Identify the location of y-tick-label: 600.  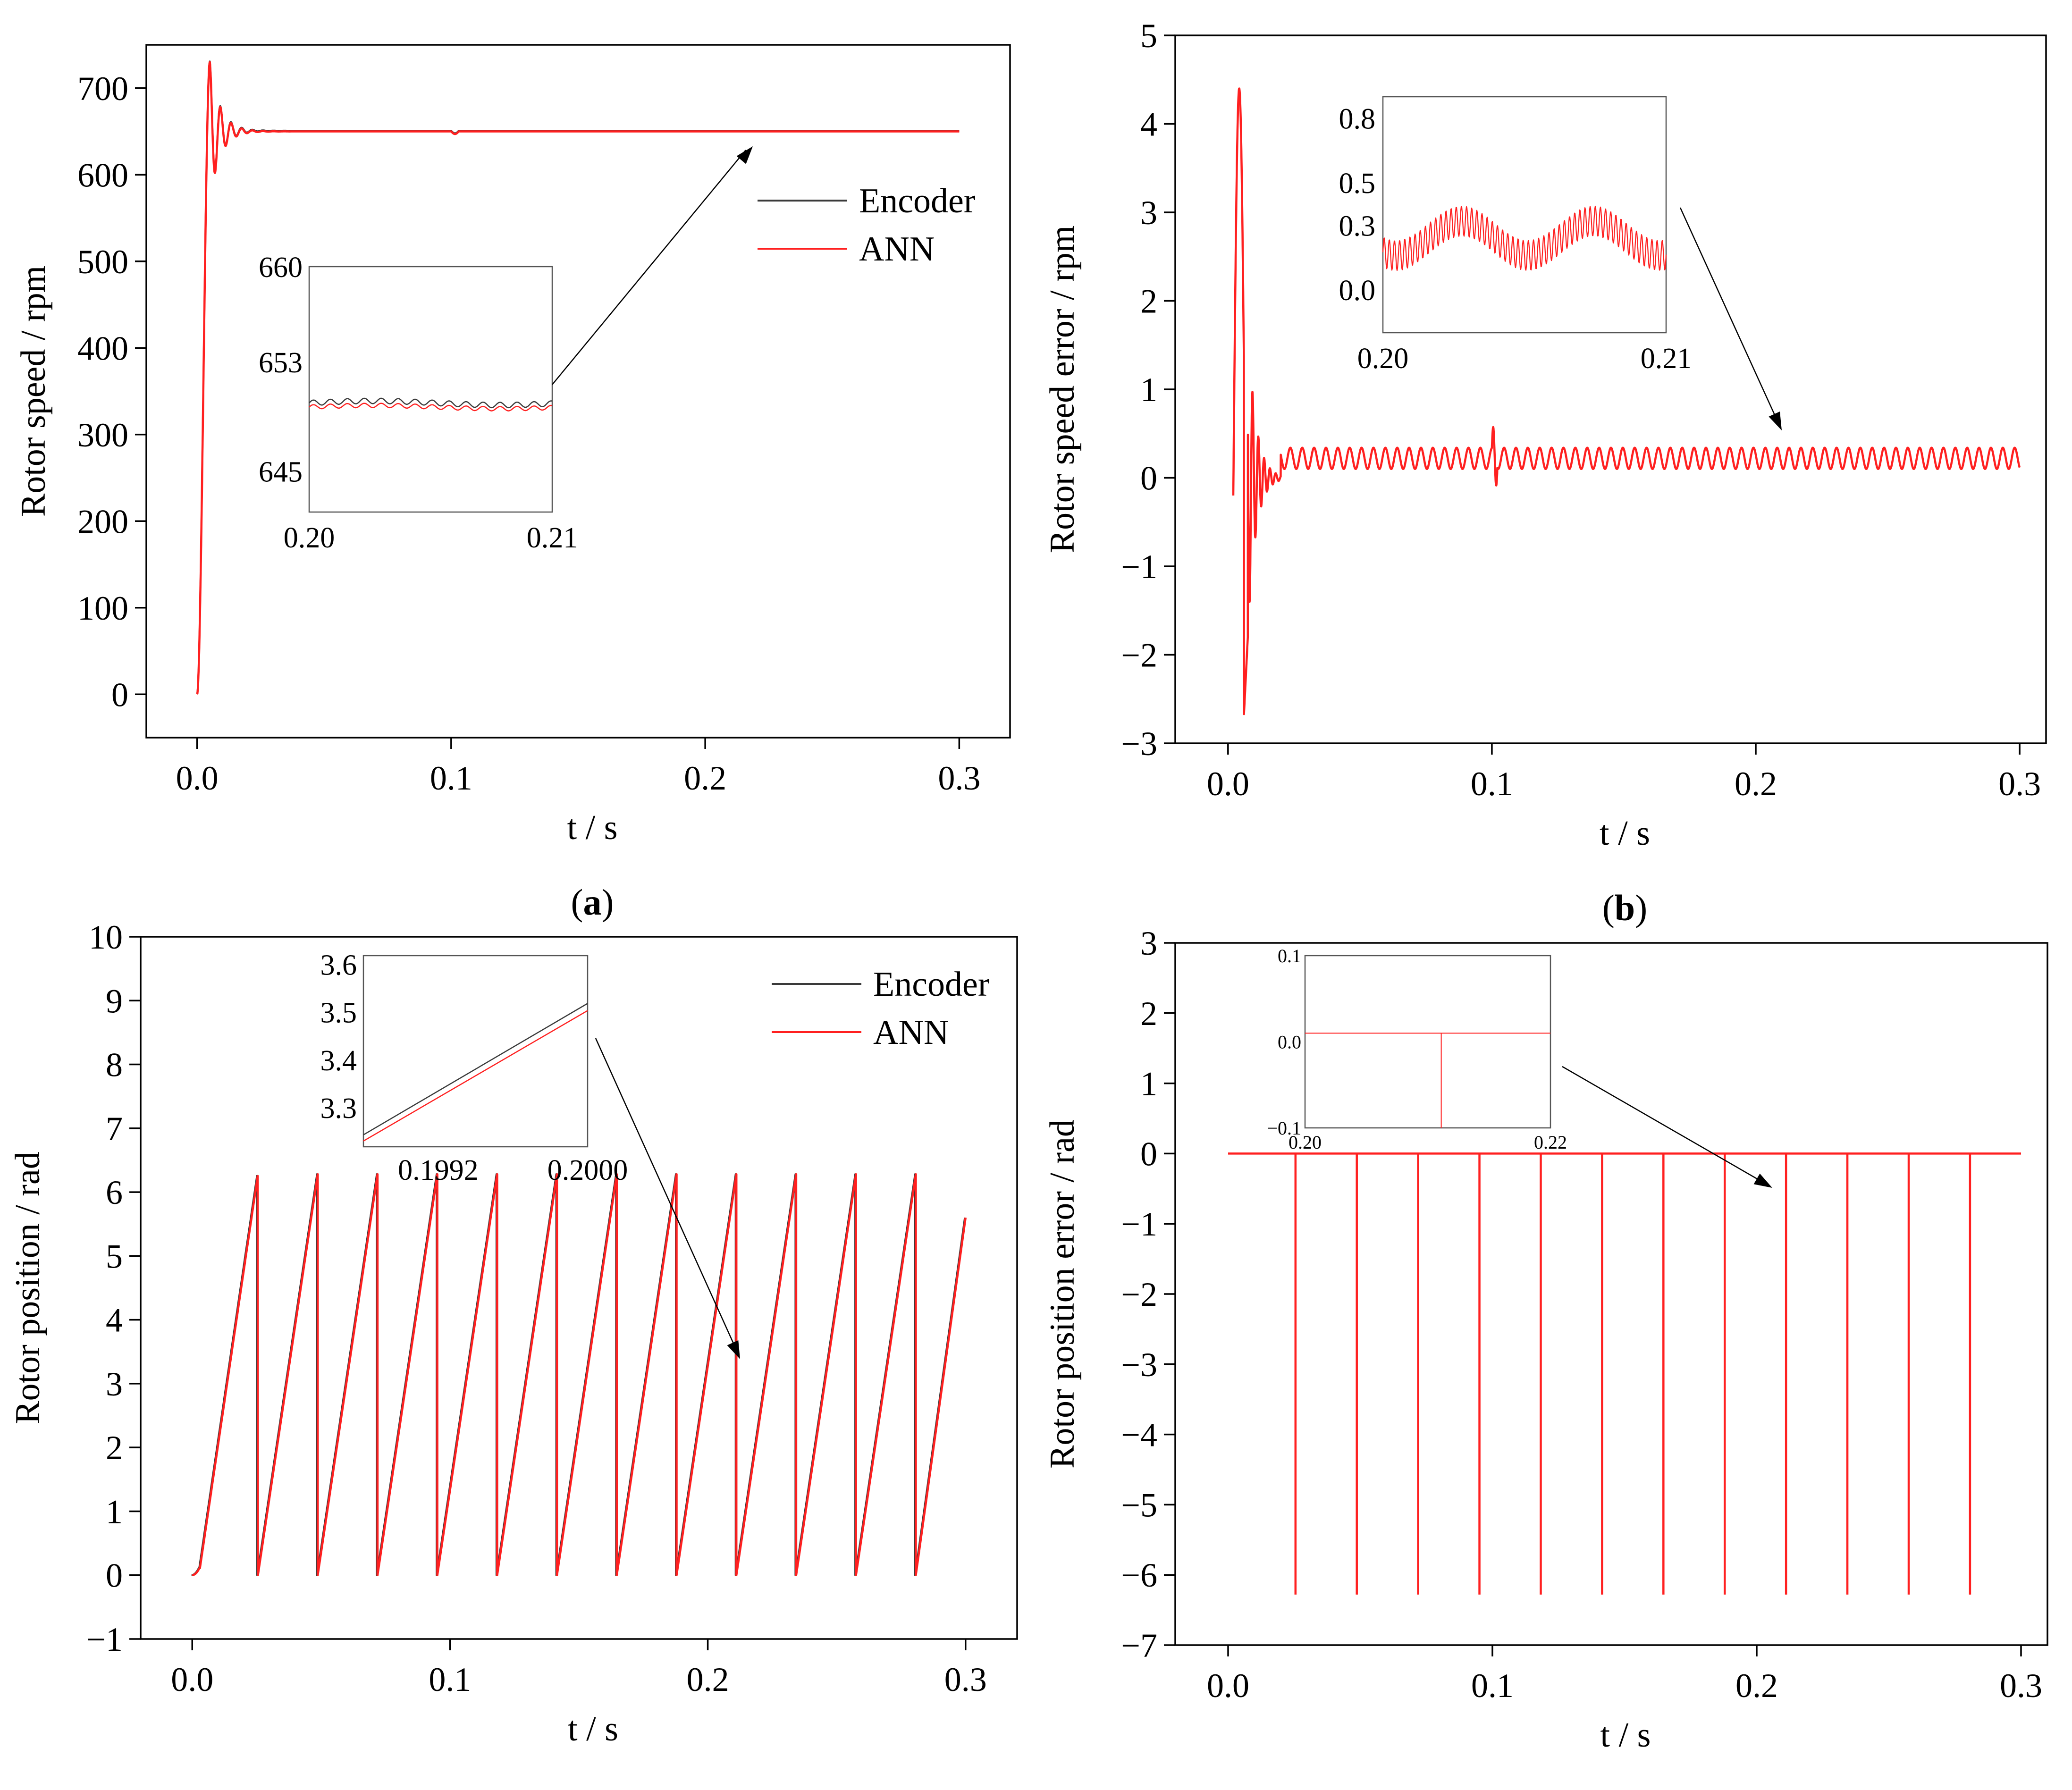
(102, 175).